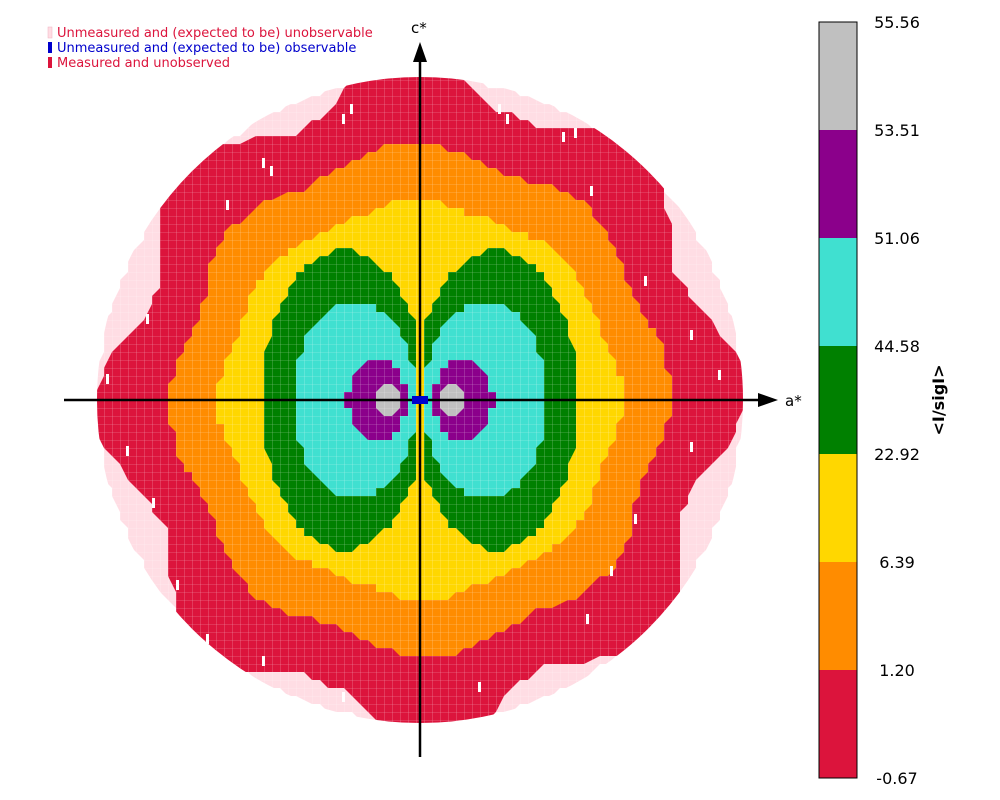  I want to click on colorbar-tick-label: 55.56, so click(897, 22).